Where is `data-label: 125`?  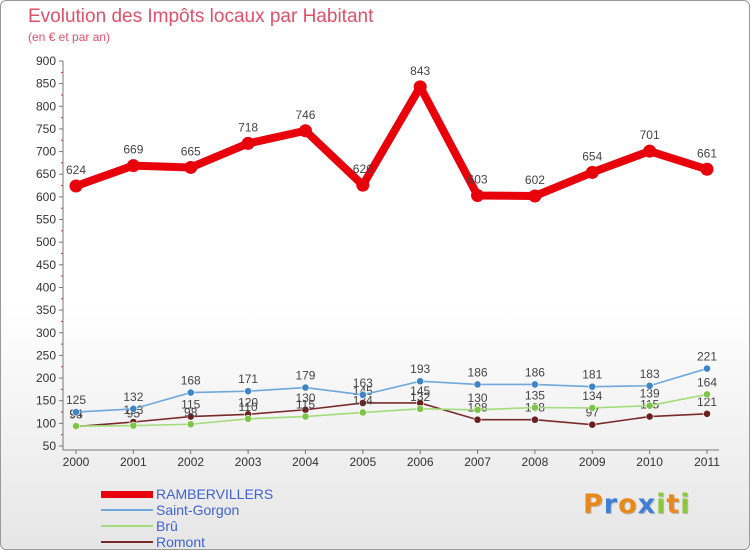
data-label: 125 is located at coordinates (76, 400).